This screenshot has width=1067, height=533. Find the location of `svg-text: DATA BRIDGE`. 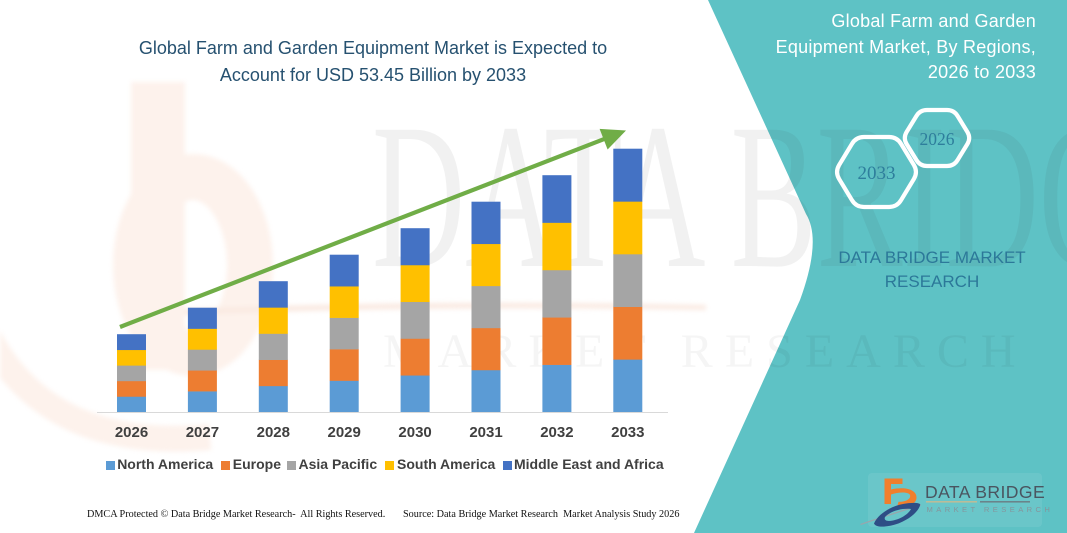

svg-text: DATA BRIDGE is located at coordinates (985, 492).